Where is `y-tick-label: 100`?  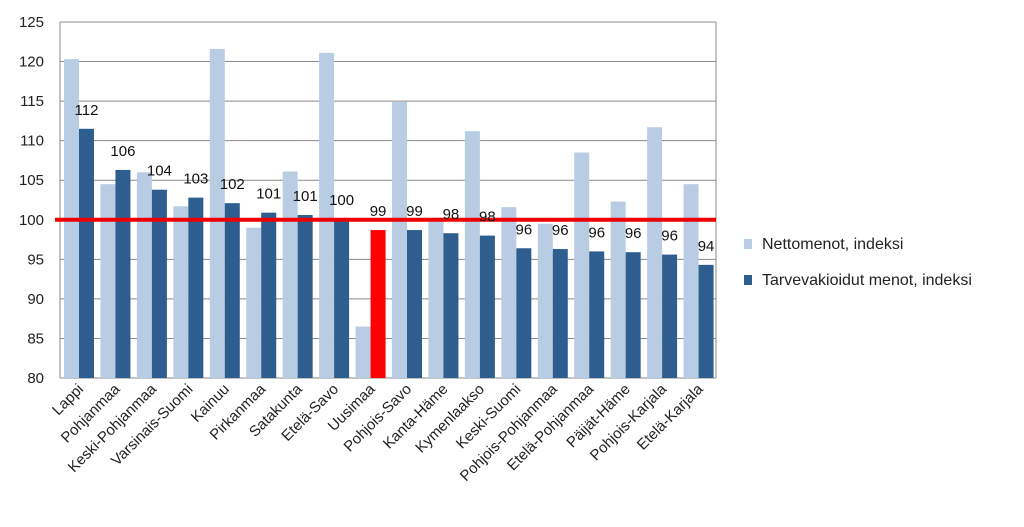
y-tick-label: 100 is located at coordinates (31, 220).